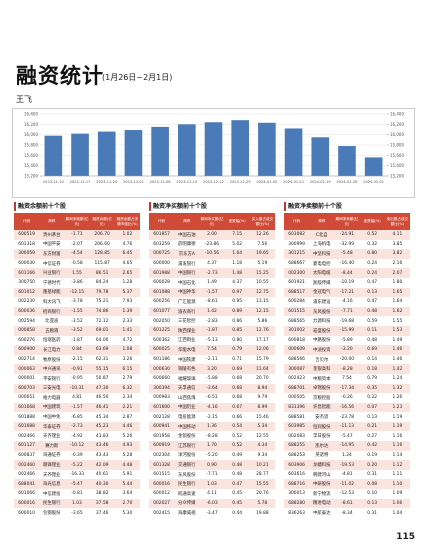 The height and width of the screenshot is (552, 427). Describe the element at coordinates (24, 99) in the screenshot. I see `author: 王飞` at that location.